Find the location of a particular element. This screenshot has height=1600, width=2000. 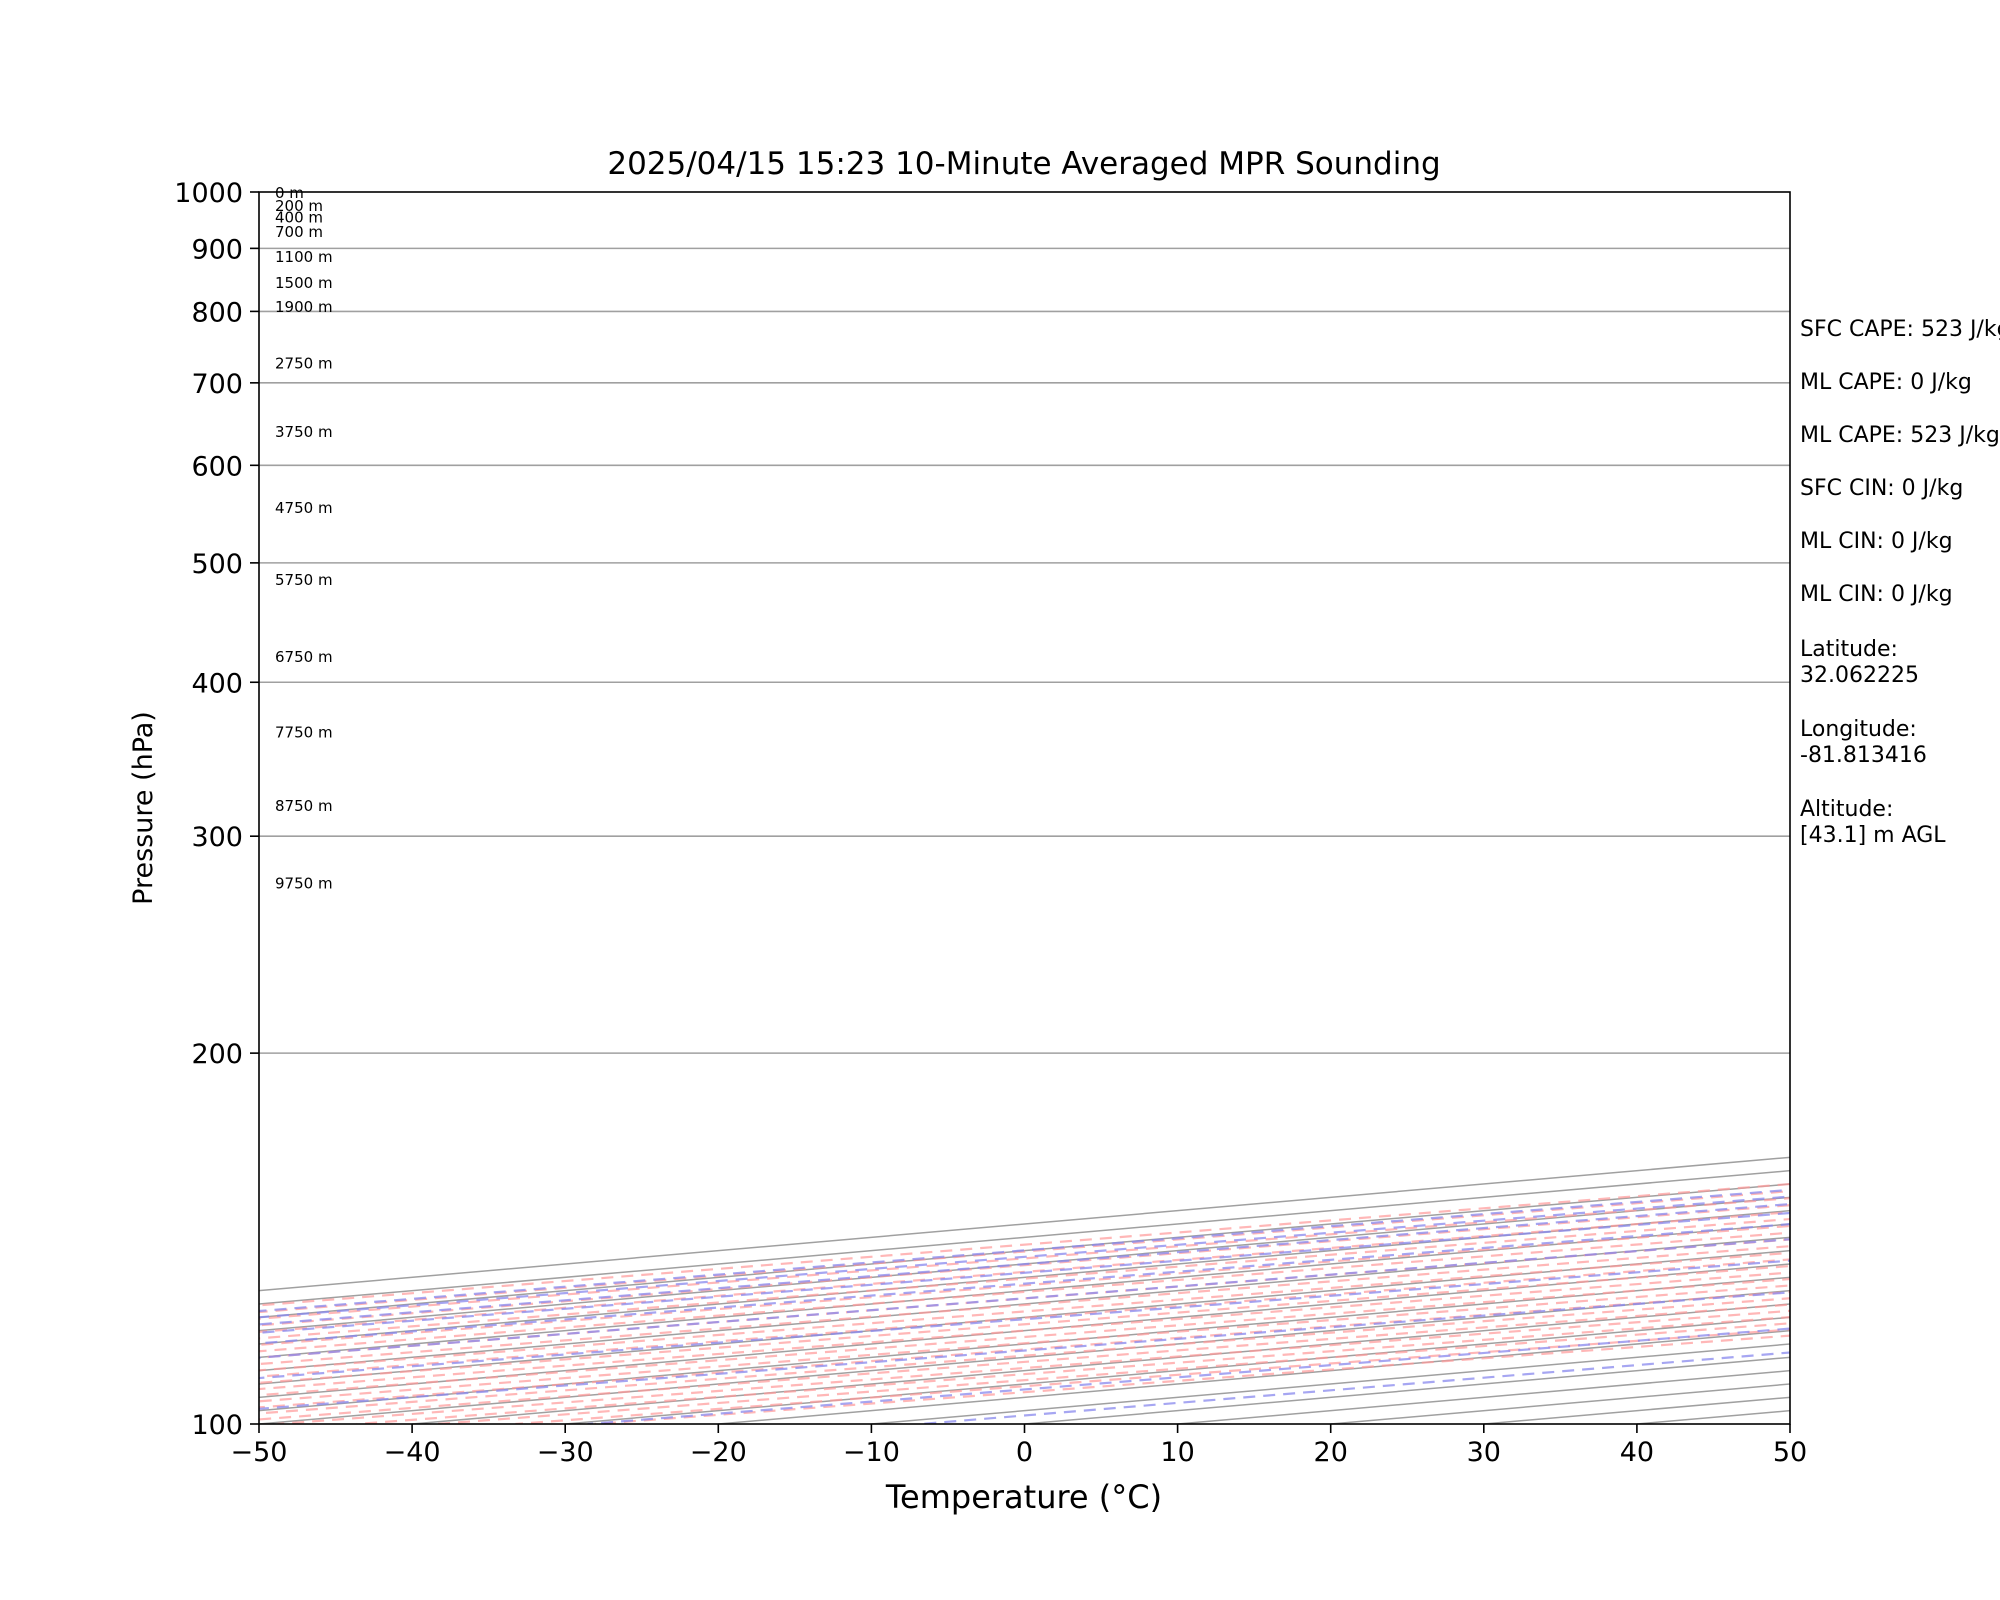

x-tick-label: 50 is located at coordinates (1790, 1452).